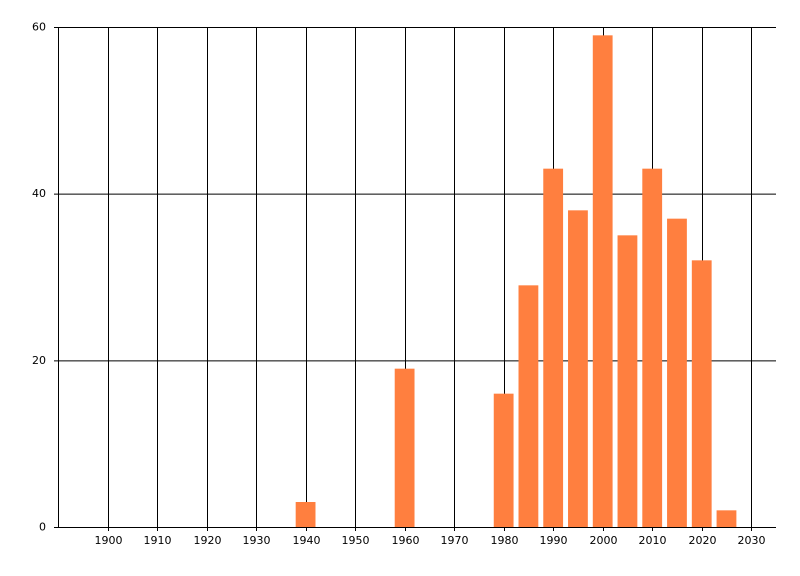 The width and height of the screenshot is (800, 576). Describe the element at coordinates (455, 540) in the screenshot. I see `x-tick-label: 1970` at that location.